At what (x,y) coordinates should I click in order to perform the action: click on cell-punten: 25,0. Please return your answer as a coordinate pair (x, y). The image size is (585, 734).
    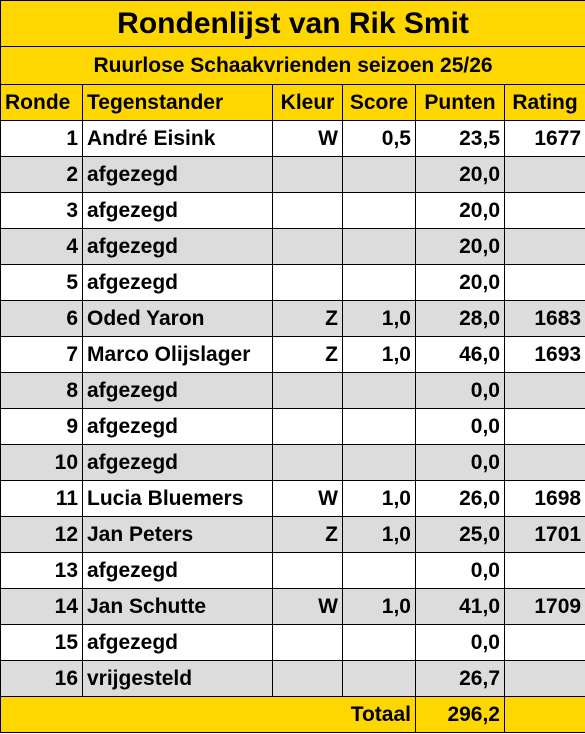
    Looking at the image, I should click on (460, 534).